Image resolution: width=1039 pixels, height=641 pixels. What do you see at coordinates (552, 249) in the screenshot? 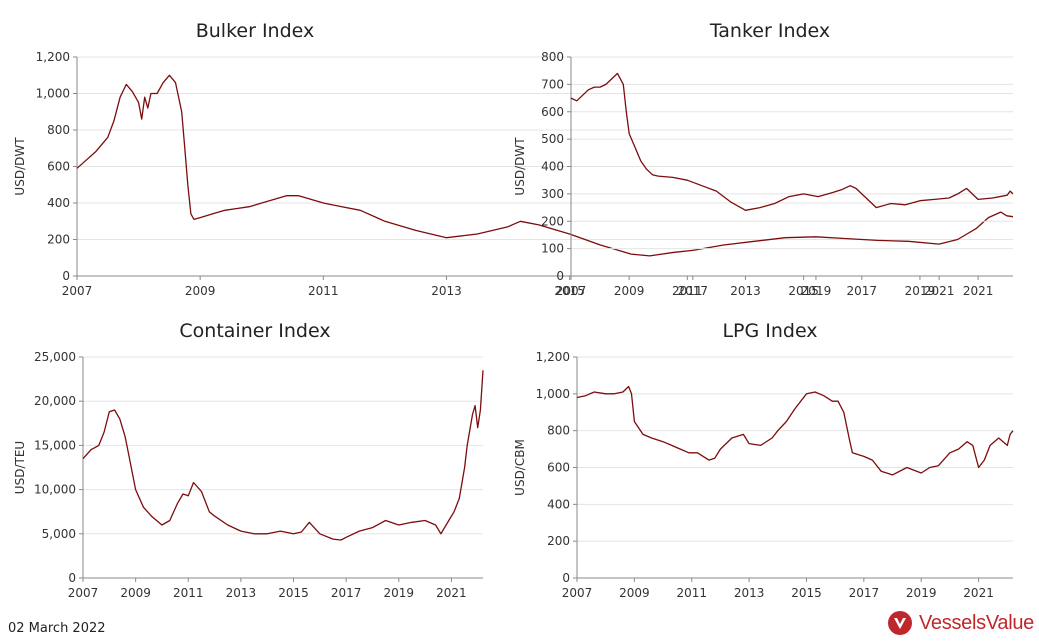
I see `y-tick-label: 100` at bounding box center [552, 249].